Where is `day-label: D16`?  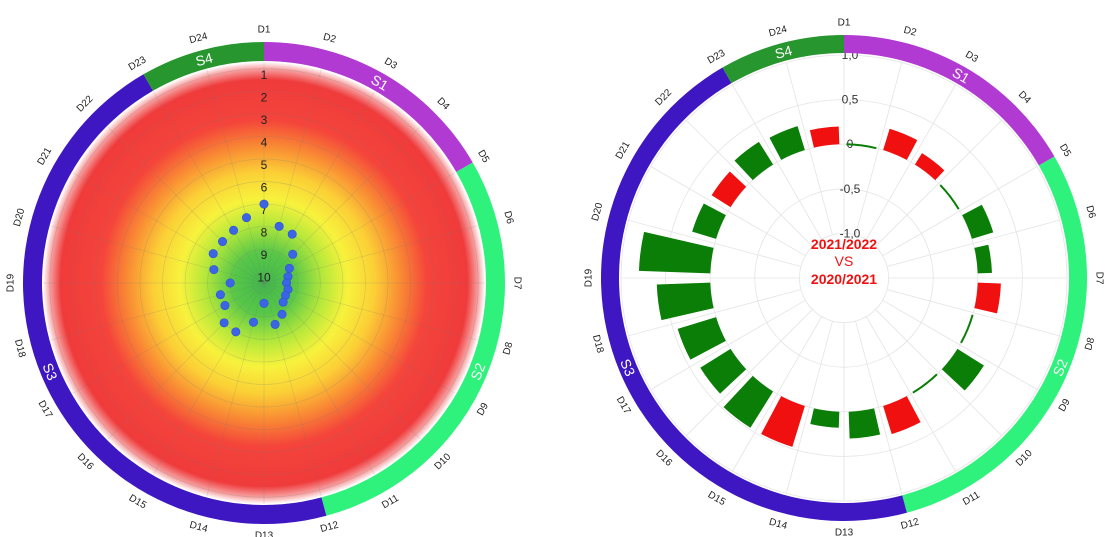 day-label: D16 is located at coordinates (663, 458).